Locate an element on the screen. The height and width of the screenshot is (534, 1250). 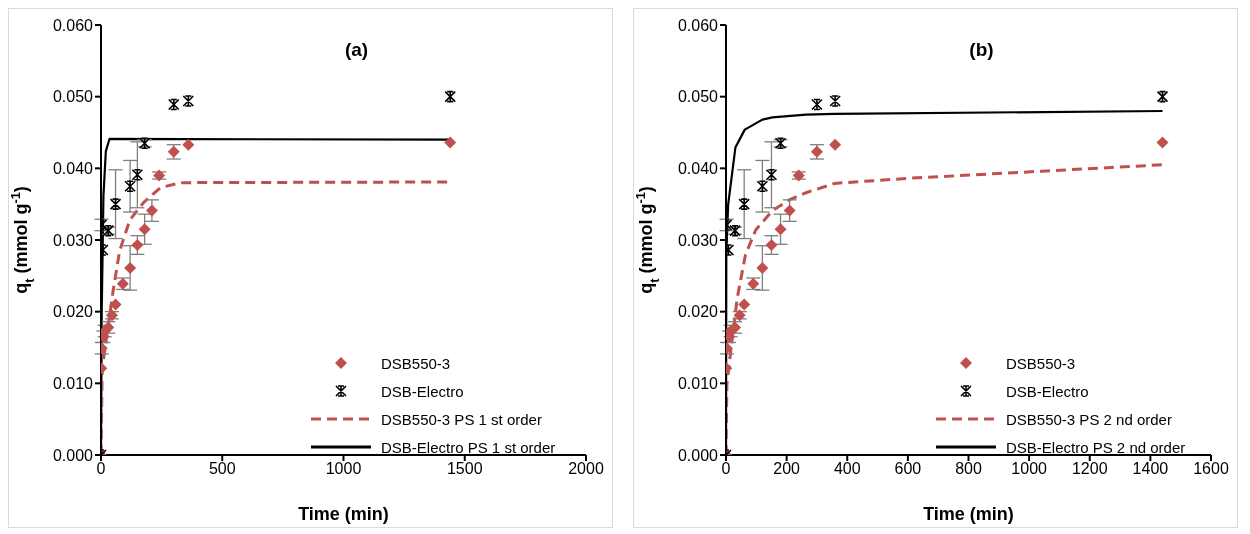
x-tick-label: 200 is located at coordinates (787, 469).